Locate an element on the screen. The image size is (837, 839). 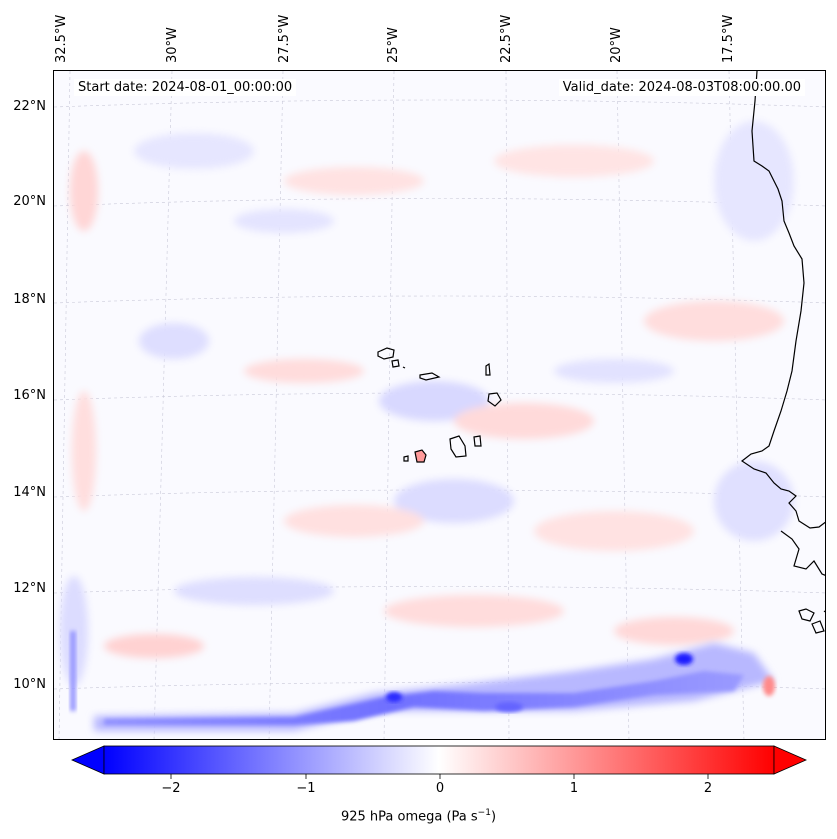
colorbar-label-close: ) is located at coordinates (493, 817).